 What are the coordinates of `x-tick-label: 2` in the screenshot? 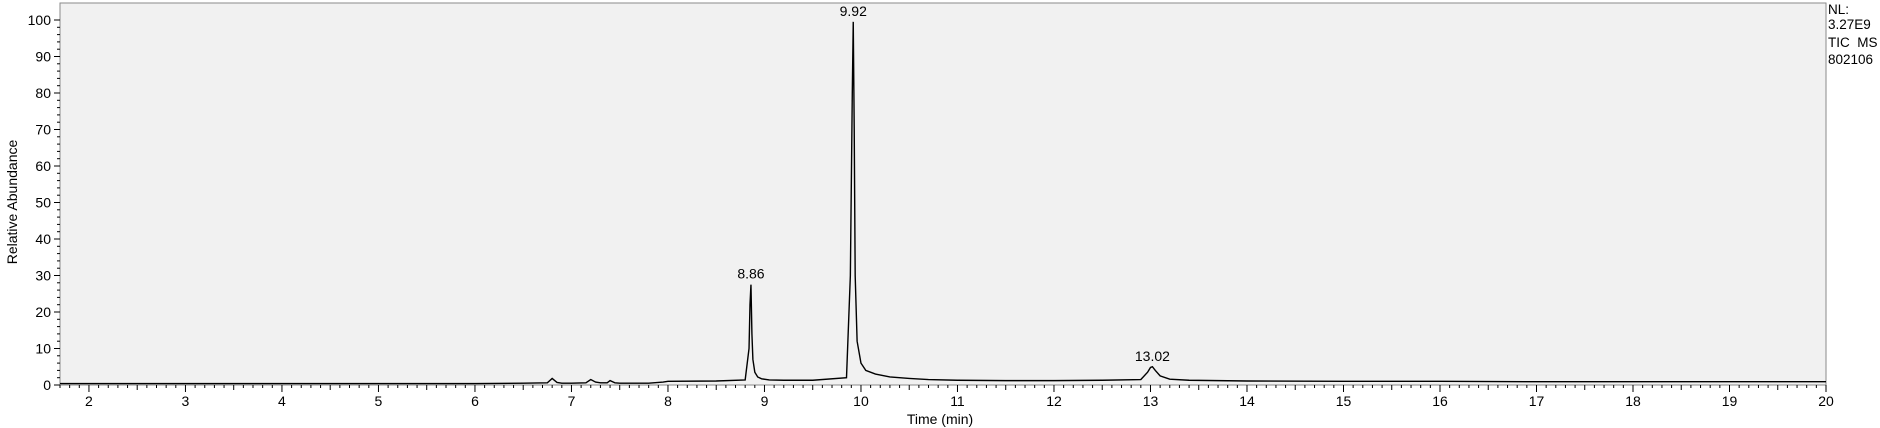 It's located at (89, 401).